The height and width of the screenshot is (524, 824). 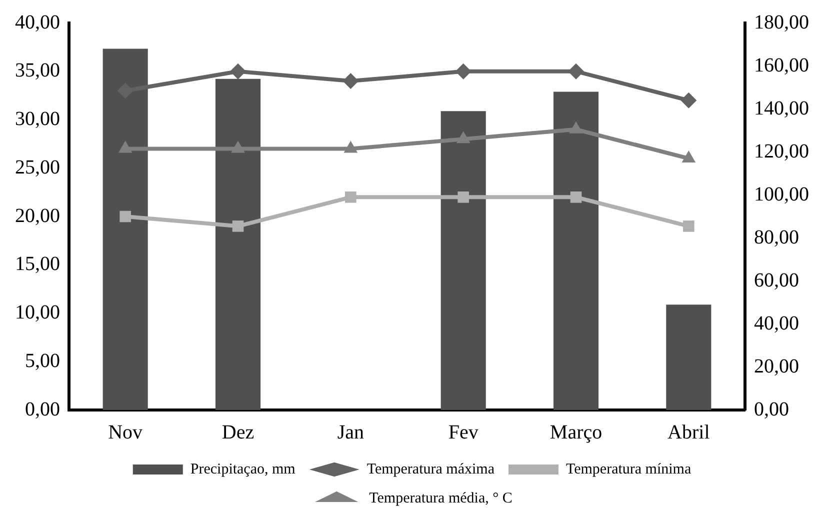 I want to click on y2-tick-label: 120,00, so click(x=781, y=151).